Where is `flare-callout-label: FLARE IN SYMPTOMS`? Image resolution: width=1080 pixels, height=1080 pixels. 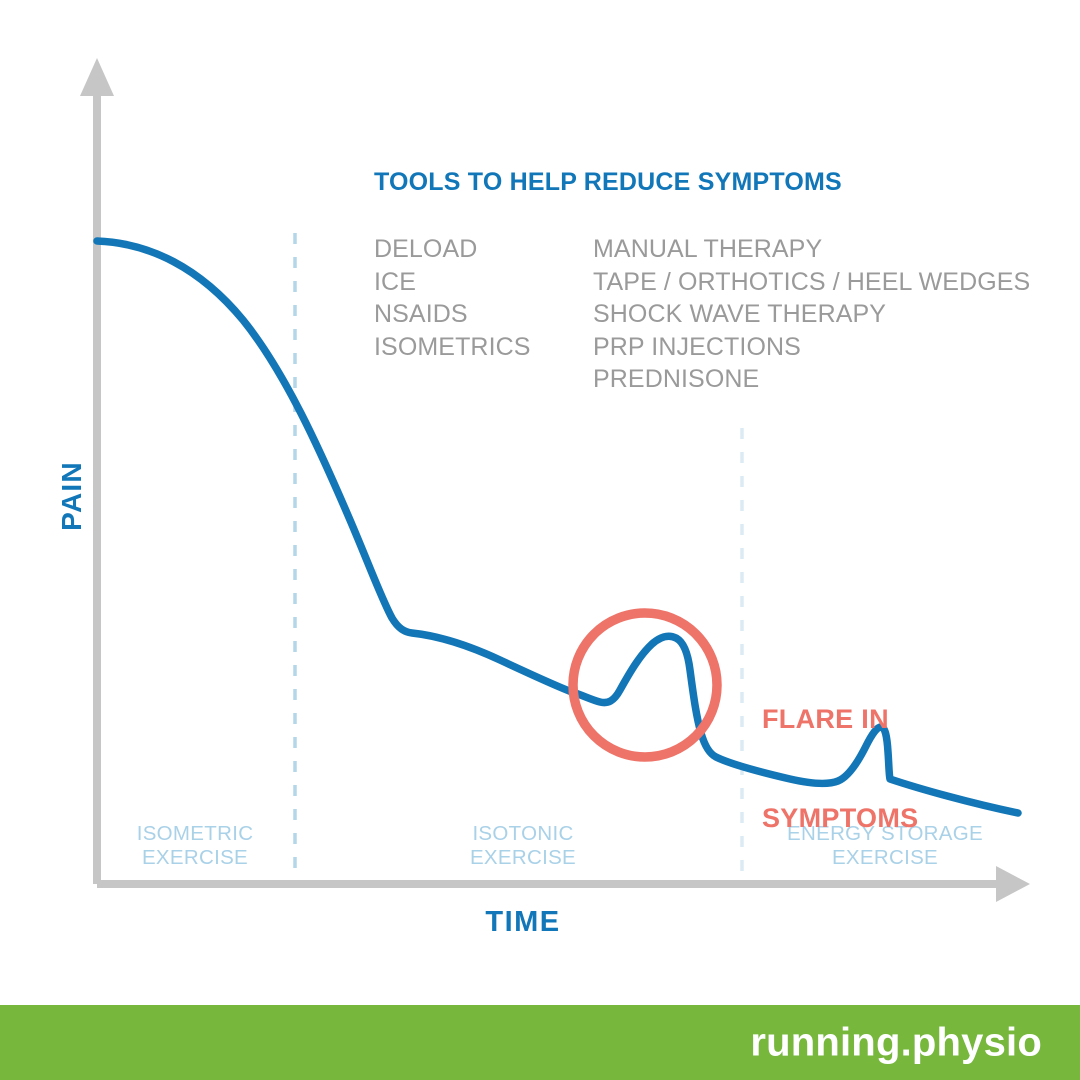
flare-callout-label: FLARE IN SYMPTOMS is located at coordinates (840, 769).